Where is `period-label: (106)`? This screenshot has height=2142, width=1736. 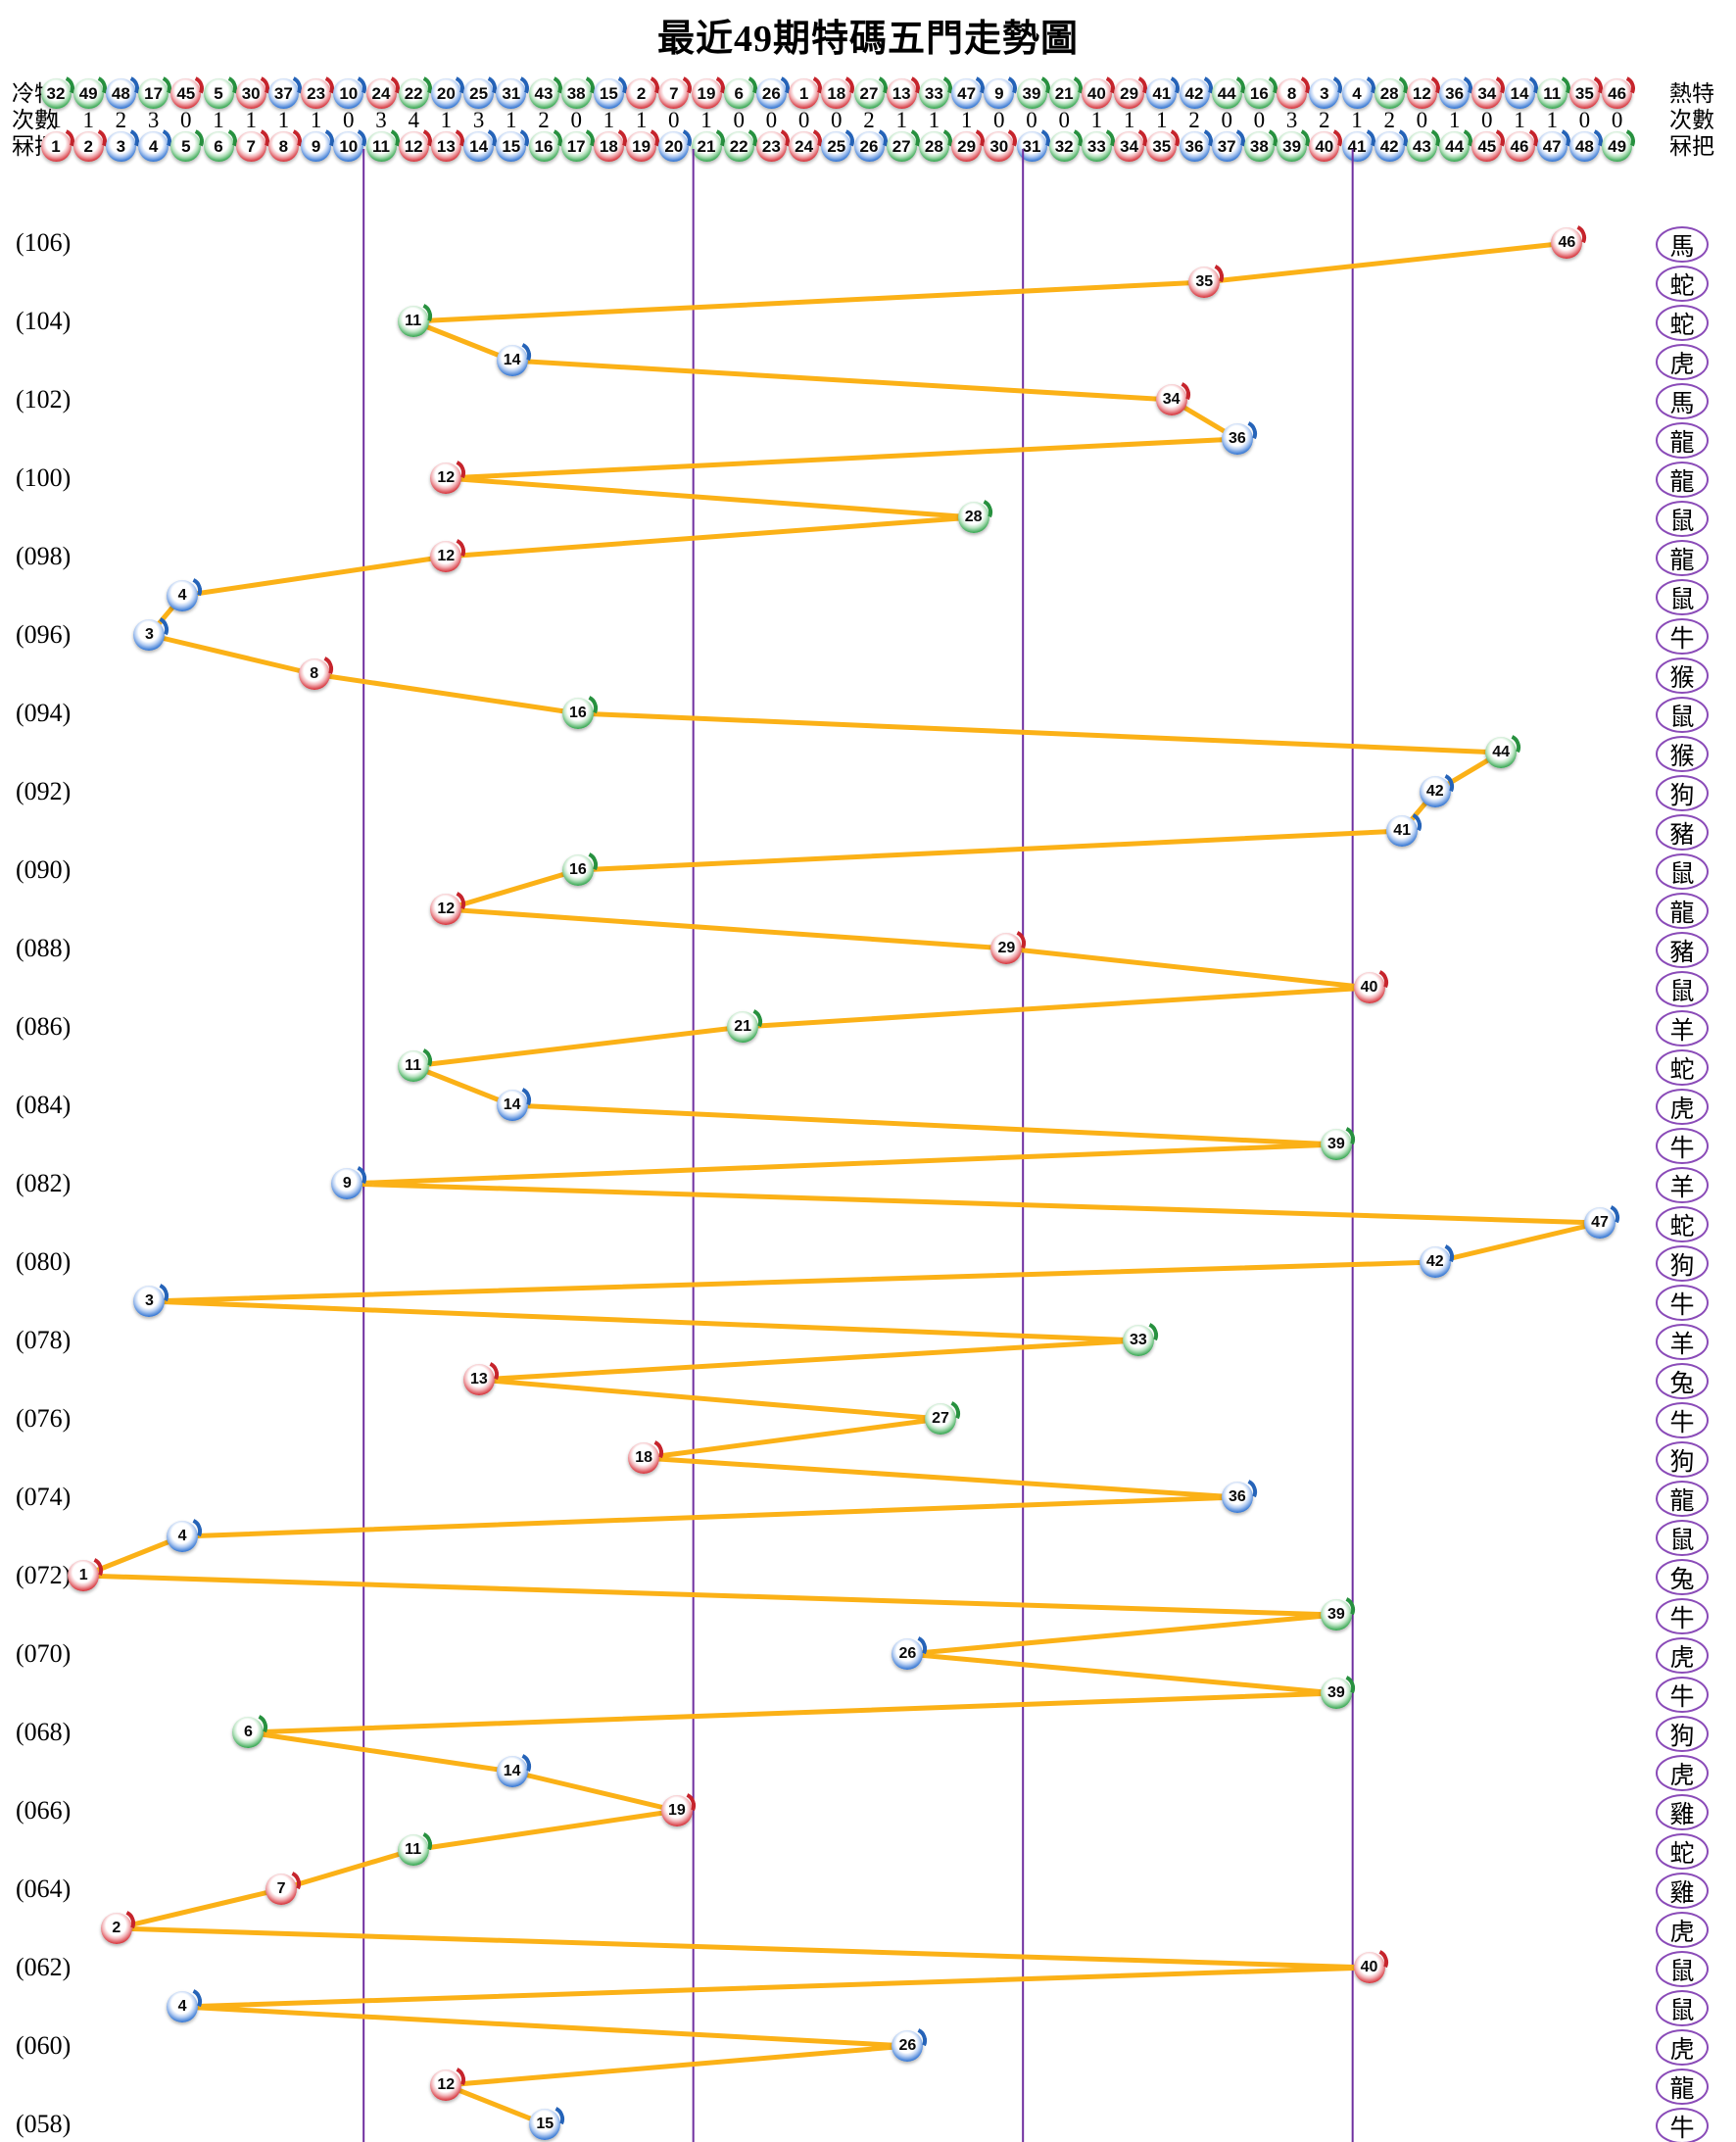
period-label: (106) is located at coordinates (44, 242).